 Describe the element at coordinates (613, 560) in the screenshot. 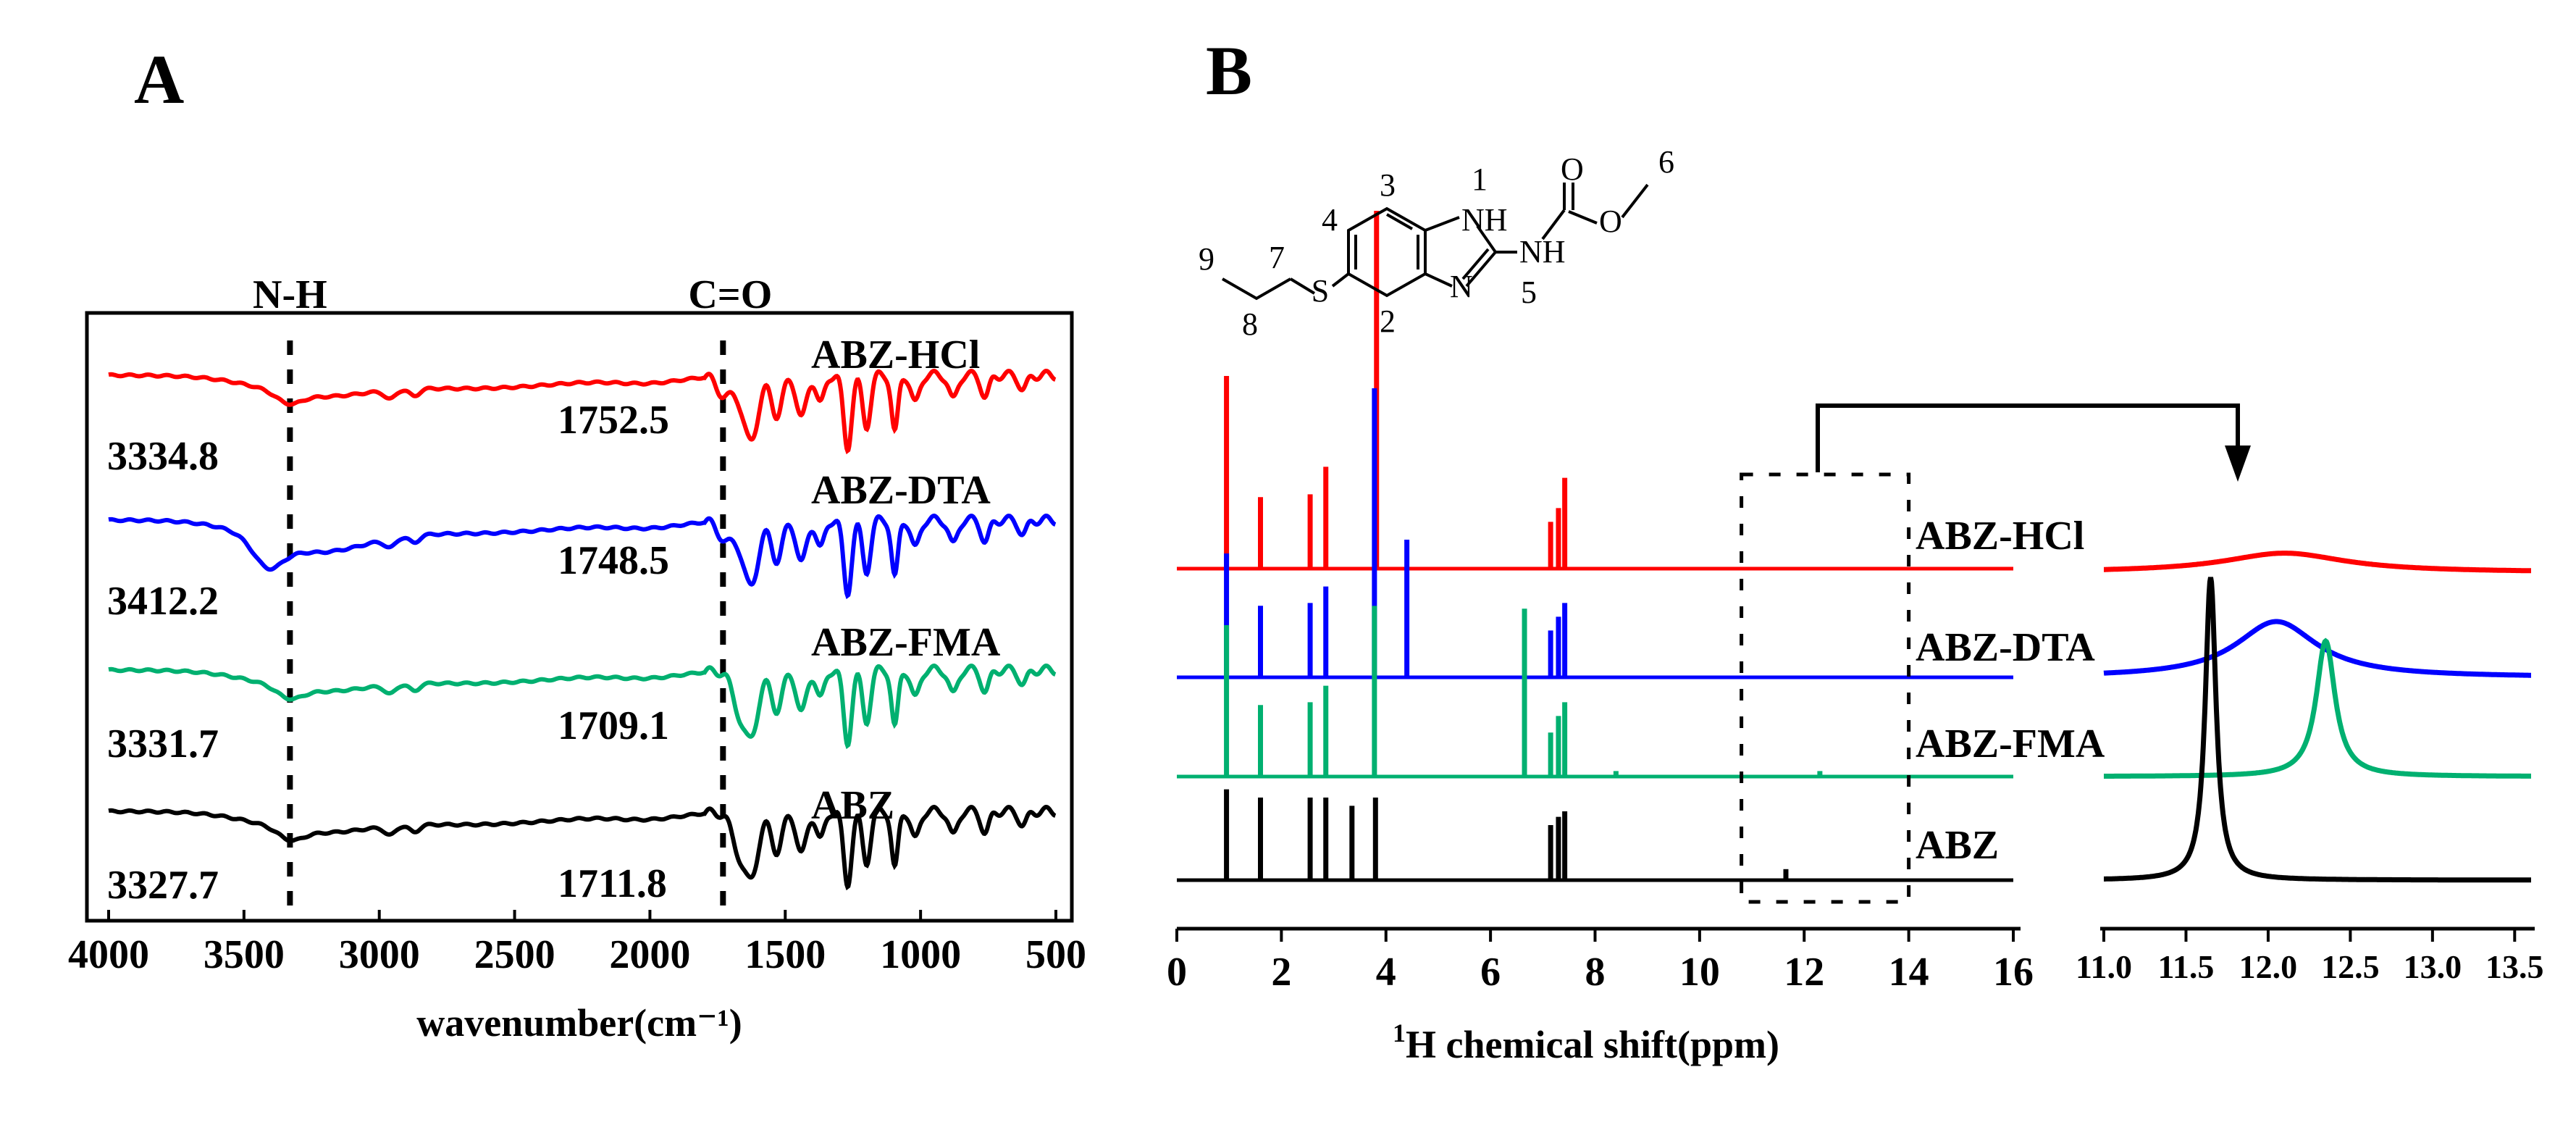

I see `ftir-co-peak-dta: 1748.5` at that location.